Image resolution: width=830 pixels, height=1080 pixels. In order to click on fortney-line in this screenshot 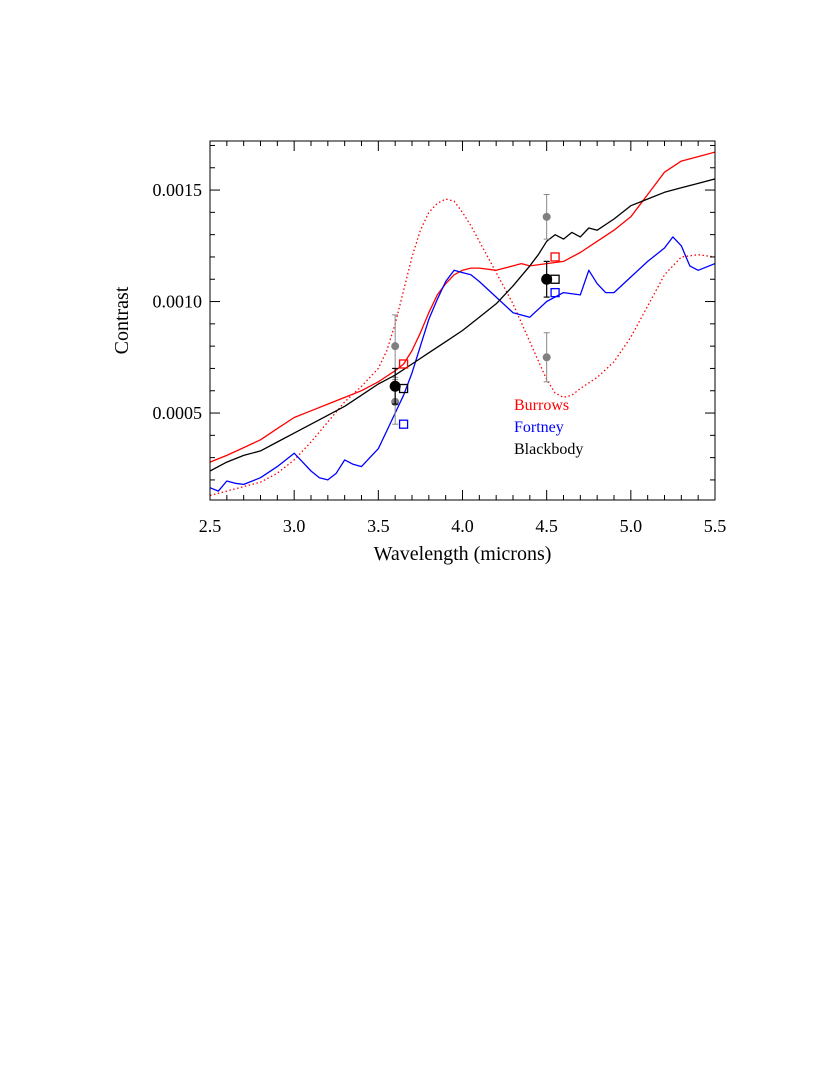, I will do `click(462, 364)`.